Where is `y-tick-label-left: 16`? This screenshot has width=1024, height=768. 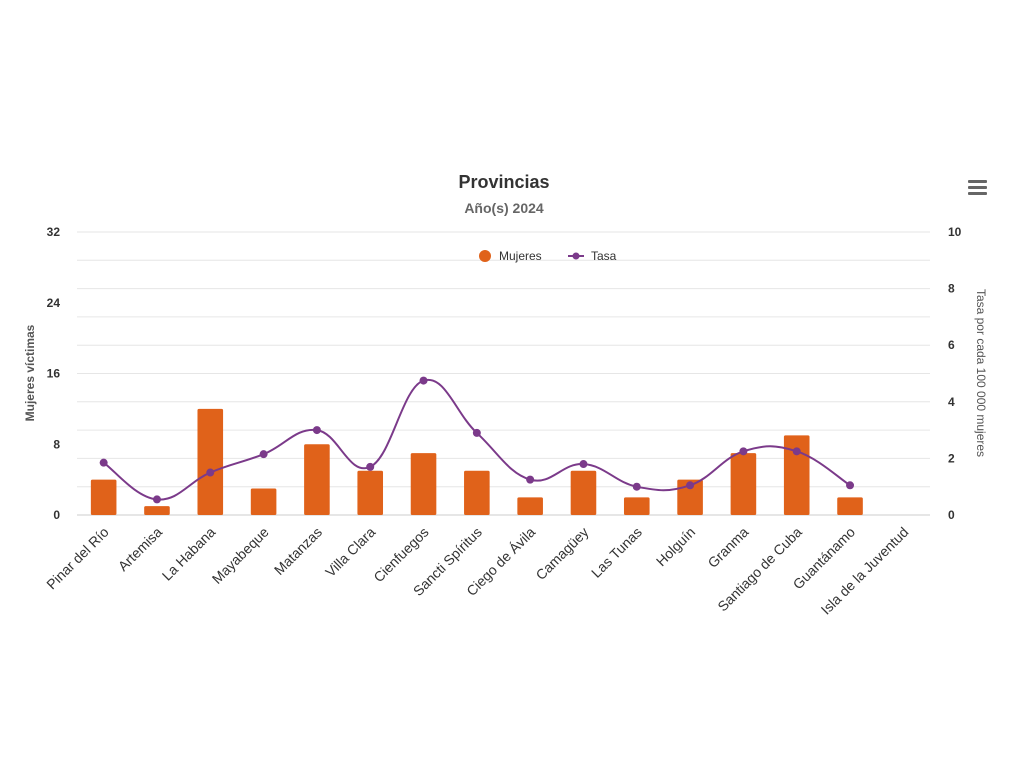 y-tick-label-left: 16 is located at coordinates (54, 374).